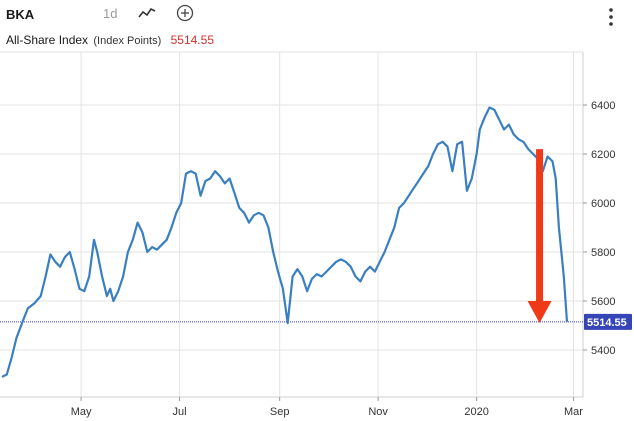  Describe the element at coordinates (192, 40) in the screenshot. I see `last-price: 5514.55` at that location.